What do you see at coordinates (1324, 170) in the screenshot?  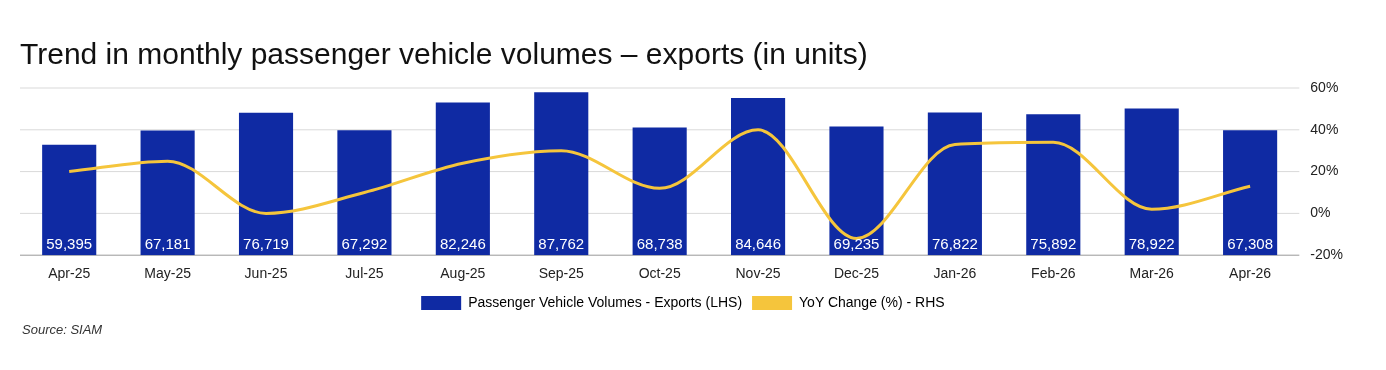 I see `y2-tick-label: 20%` at bounding box center [1324, 170].